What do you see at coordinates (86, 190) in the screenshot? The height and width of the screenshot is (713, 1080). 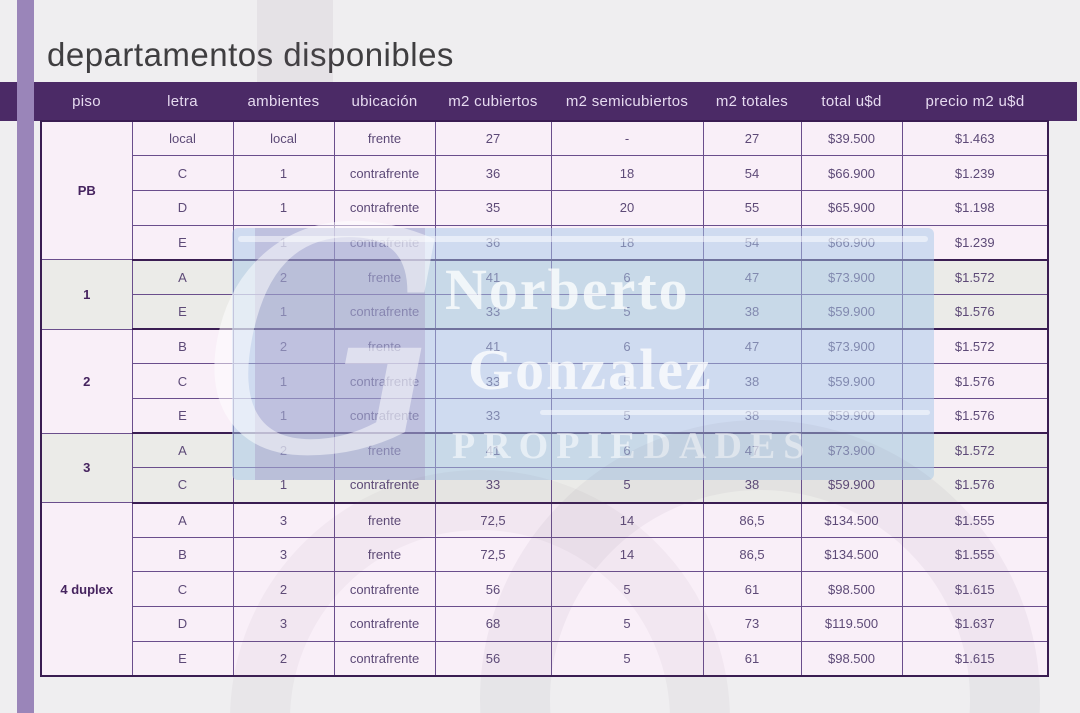 I see `piso-group-label: PB` at bounding box center [86, 190].